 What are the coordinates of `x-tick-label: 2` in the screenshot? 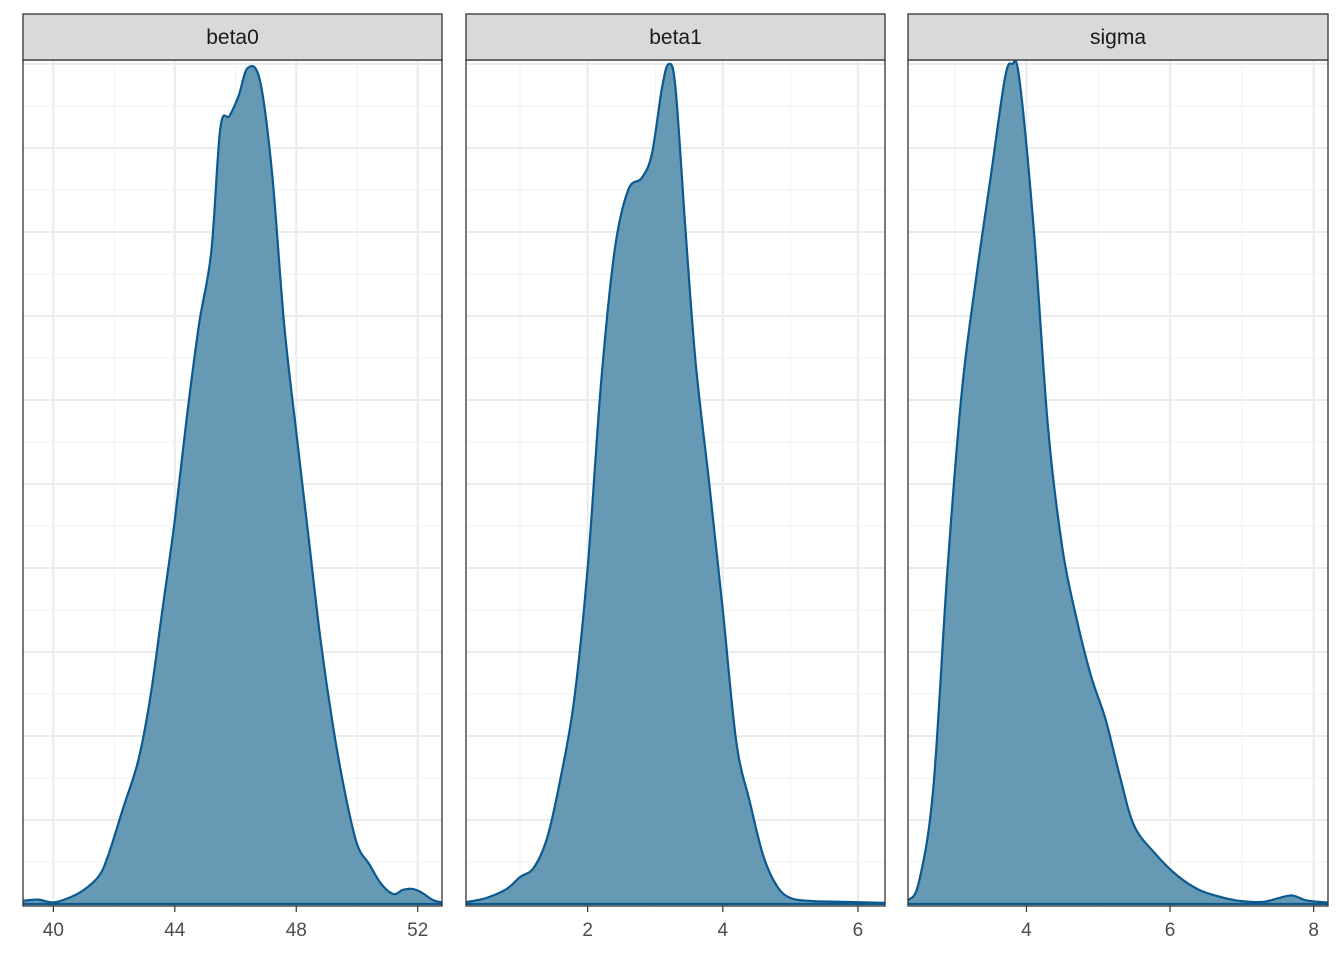 It's located at (587, 930).